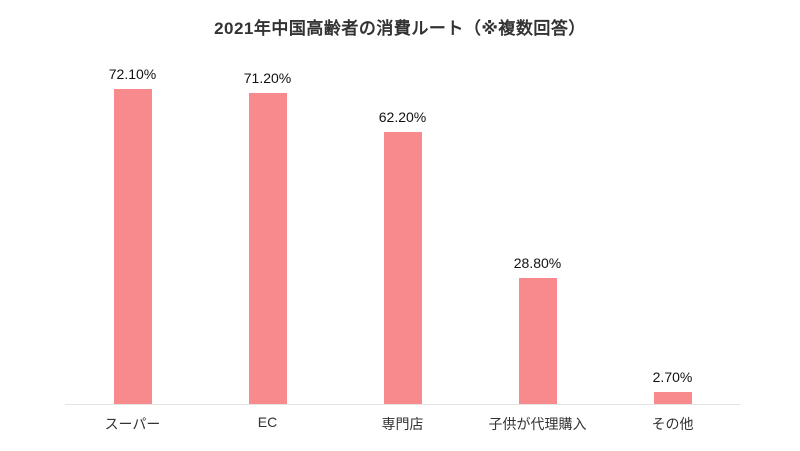  I want to click on category-label: EC, so click(267, 422).